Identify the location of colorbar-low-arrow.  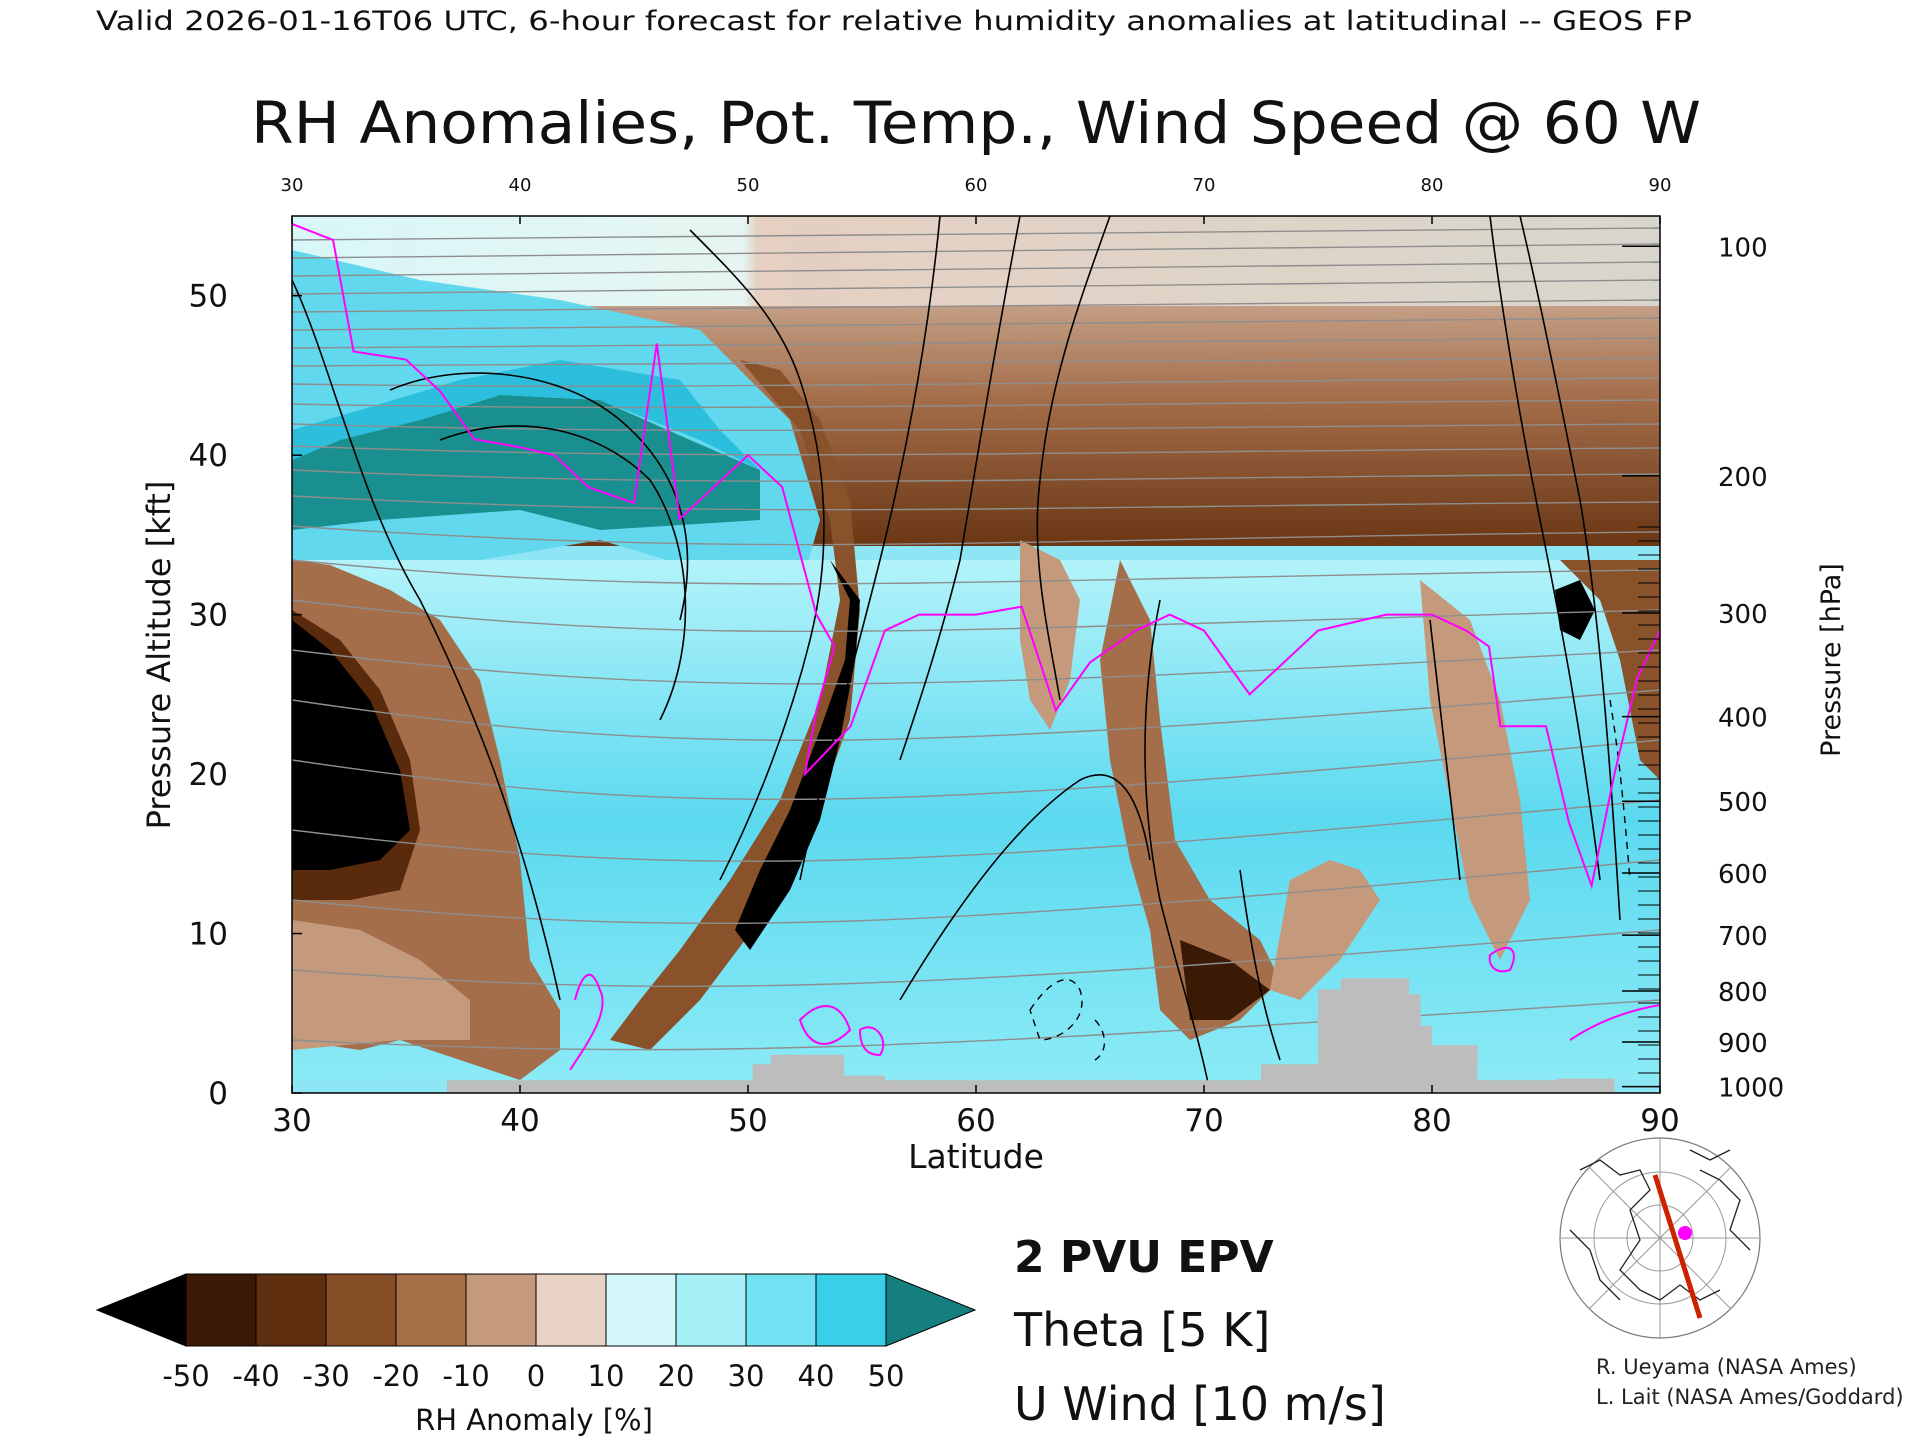
(141, 1310).